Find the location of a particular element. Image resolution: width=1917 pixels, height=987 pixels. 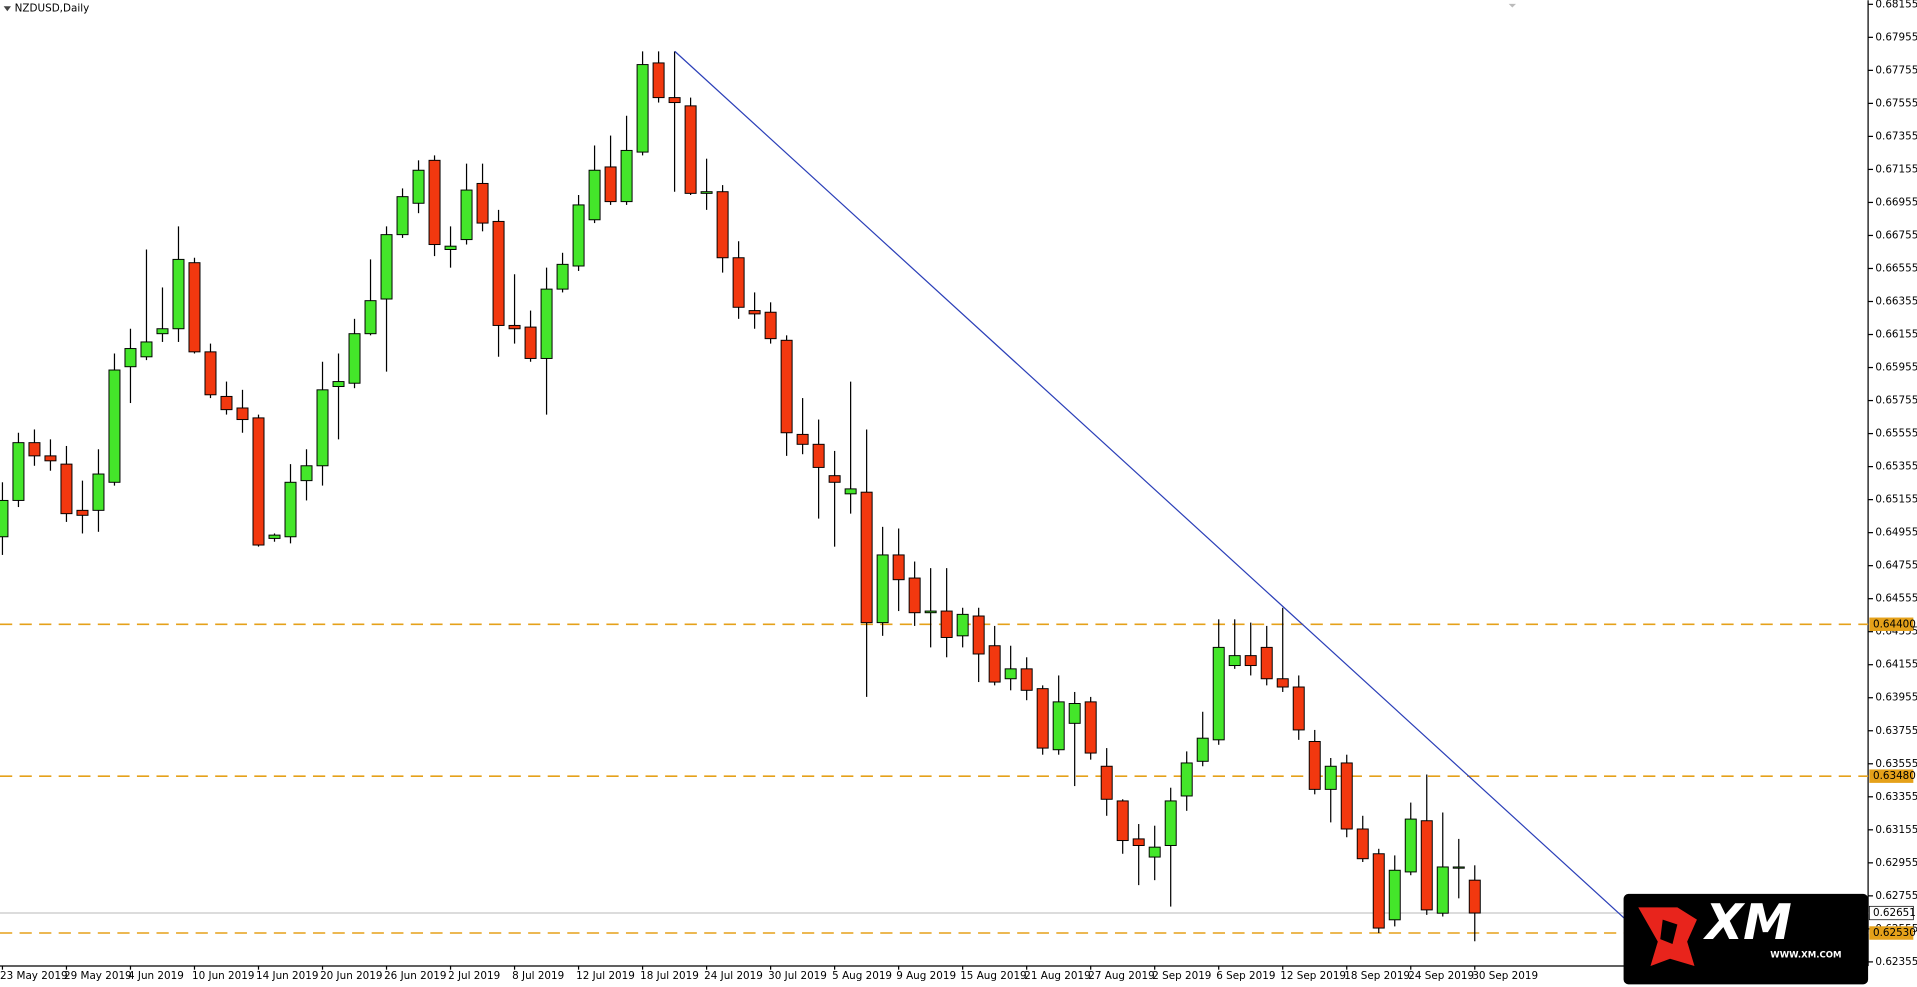

x-tick-label: 4 Jun 2019 is located at coordinates (156, 976).